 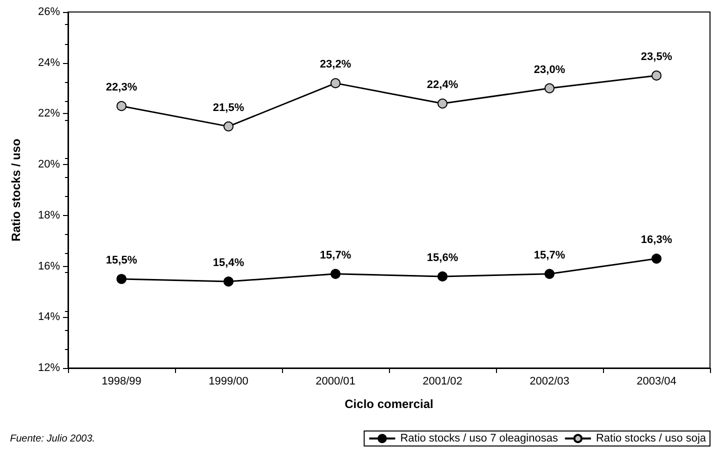 I want to click on legend-label: Ratio stocks / uso soja, so click(x=651, y=438).